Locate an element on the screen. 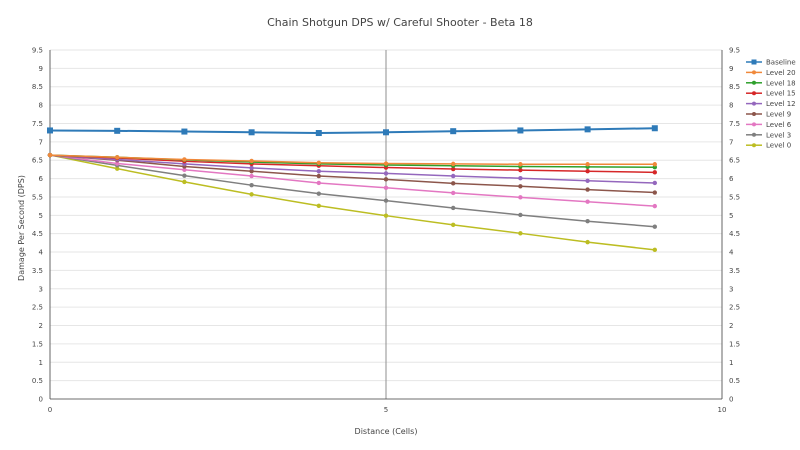  legend-item: Level 18 is located at coordinates (771, 83).